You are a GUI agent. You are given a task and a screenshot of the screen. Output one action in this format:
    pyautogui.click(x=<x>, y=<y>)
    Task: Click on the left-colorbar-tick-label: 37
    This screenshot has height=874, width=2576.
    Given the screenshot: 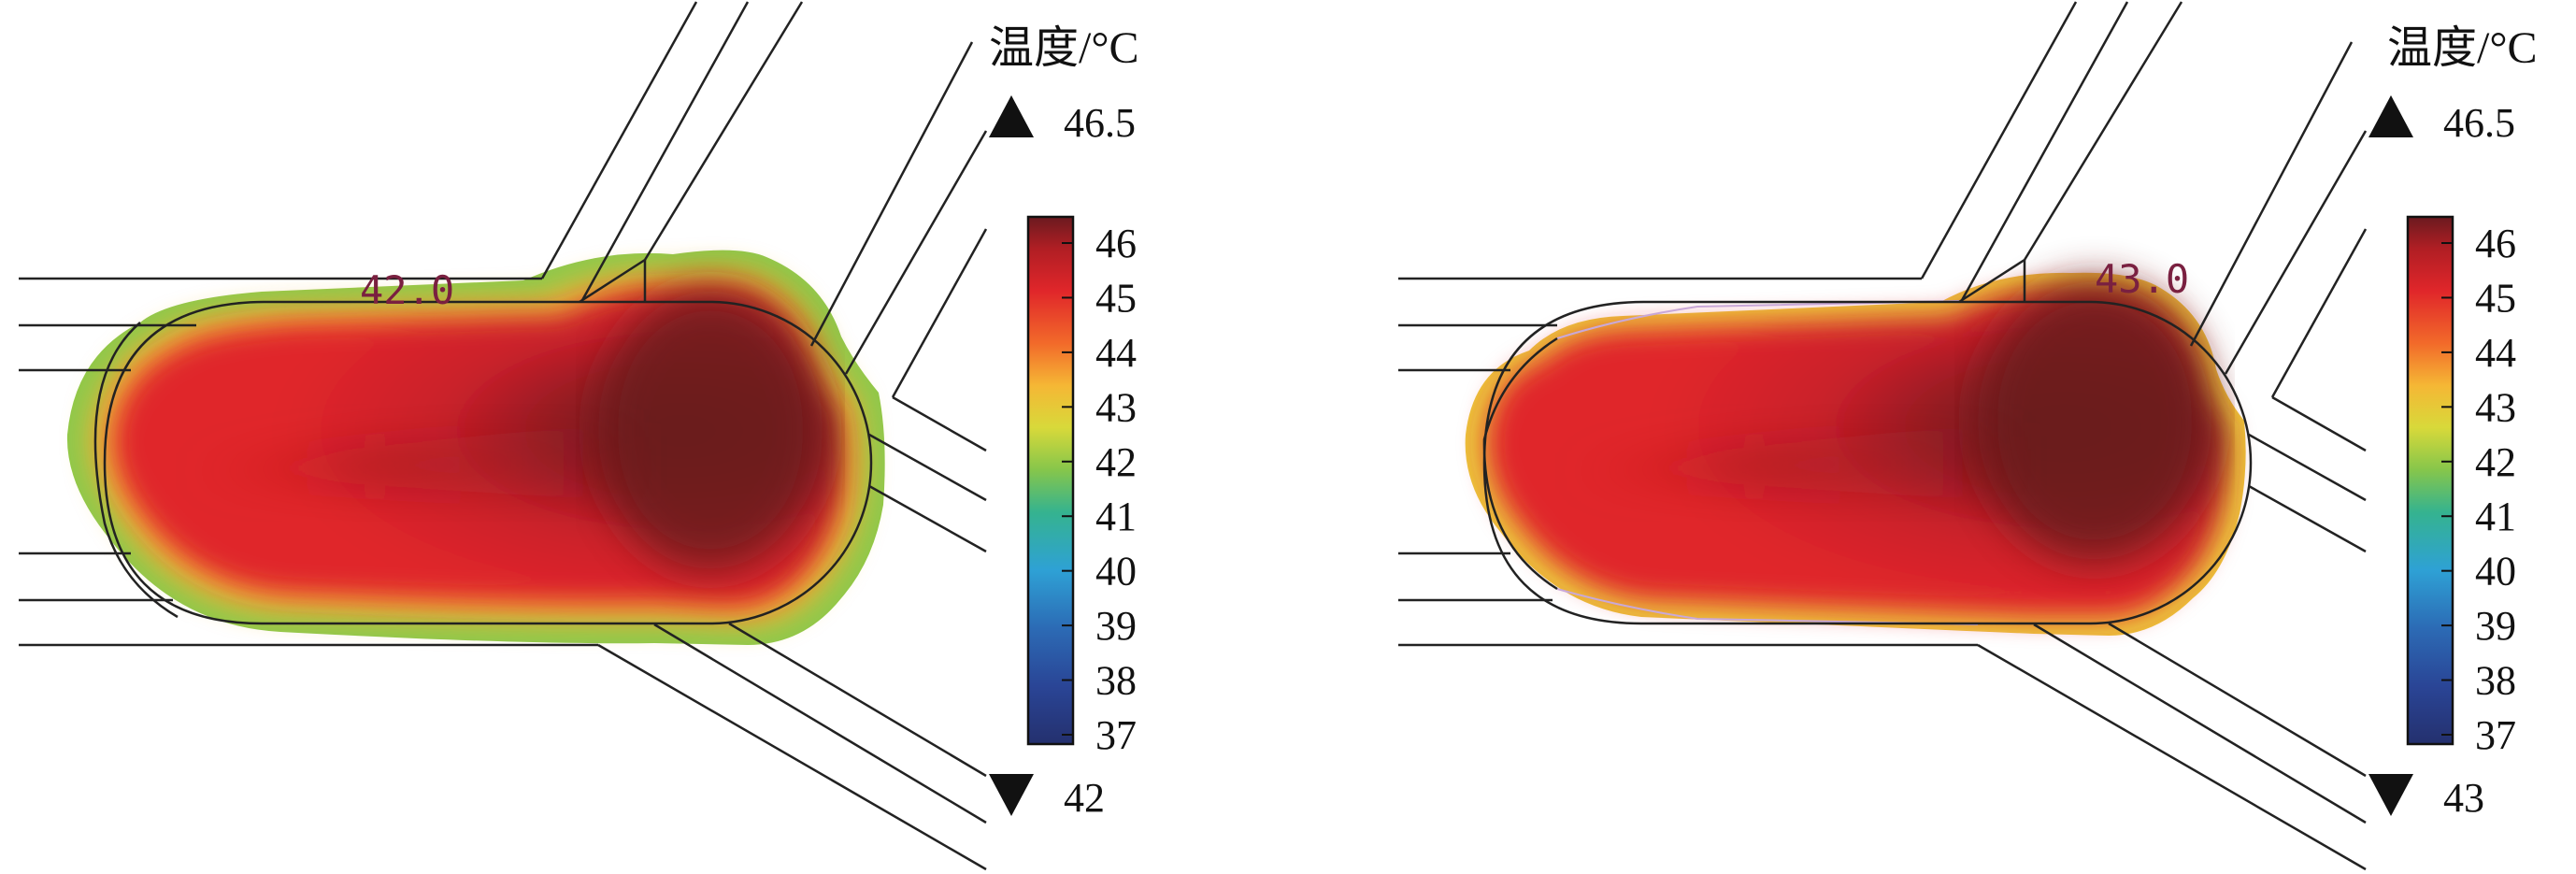 What is the action you would take?
    pyautogui.click(x=1116, y=735)
    